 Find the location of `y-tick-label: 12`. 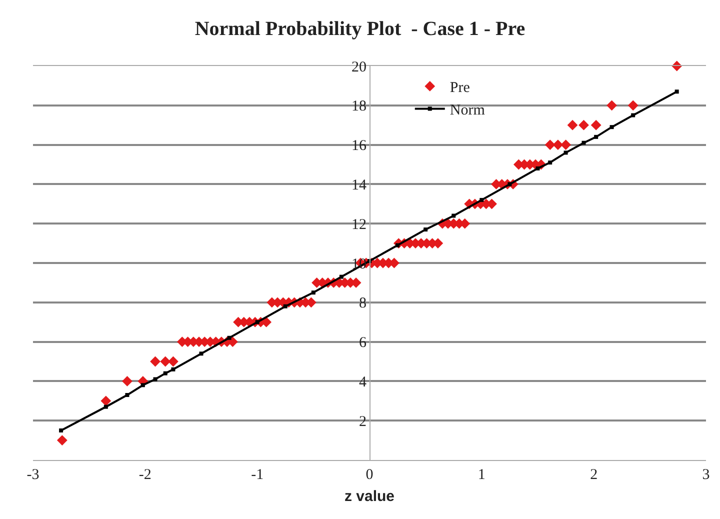

y-tick-label: 12 is located at coordinates (359, 224).